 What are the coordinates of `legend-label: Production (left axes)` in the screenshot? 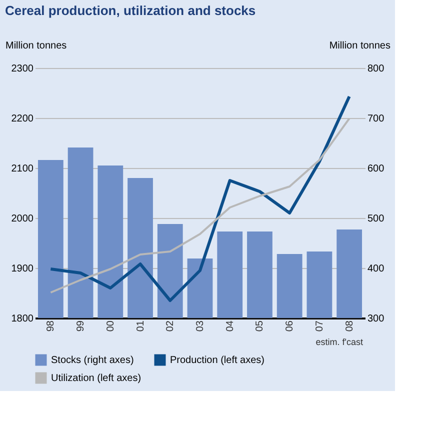 It's located at (217, 360).